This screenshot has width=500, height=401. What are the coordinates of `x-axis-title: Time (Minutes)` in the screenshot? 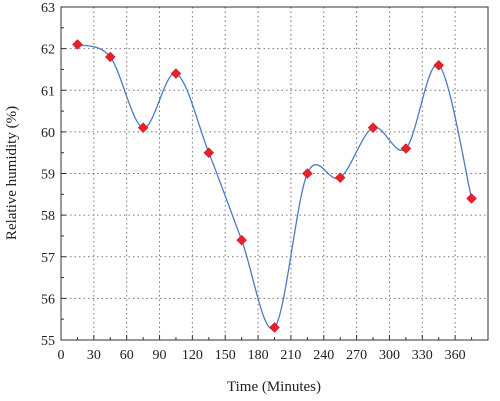 It's located at (274, 387).